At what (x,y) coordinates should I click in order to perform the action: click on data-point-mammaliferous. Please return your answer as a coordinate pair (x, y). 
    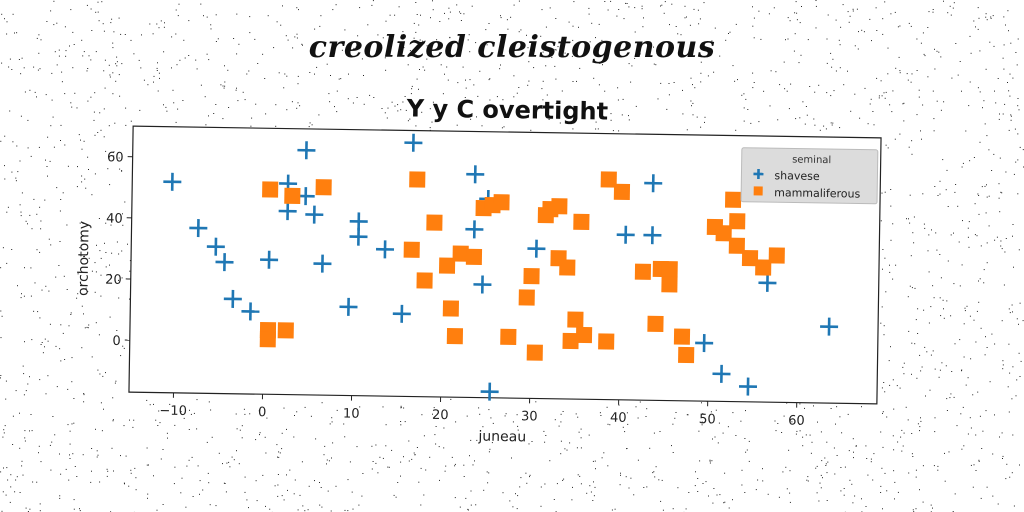
    Looking at the image, I should click on (559, 206).